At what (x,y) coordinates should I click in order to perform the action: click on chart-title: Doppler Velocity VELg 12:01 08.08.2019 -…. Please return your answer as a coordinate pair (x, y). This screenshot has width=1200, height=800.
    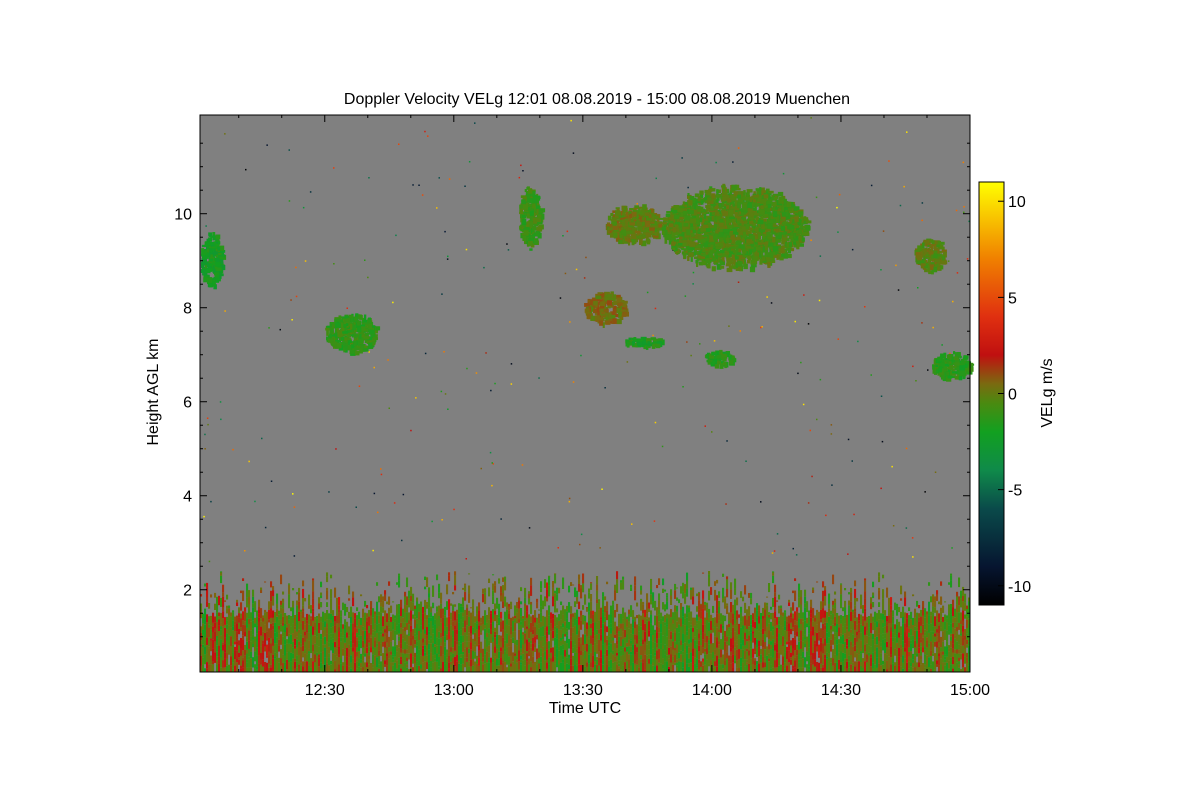
    Looking at the image, I should click on (597, 99).